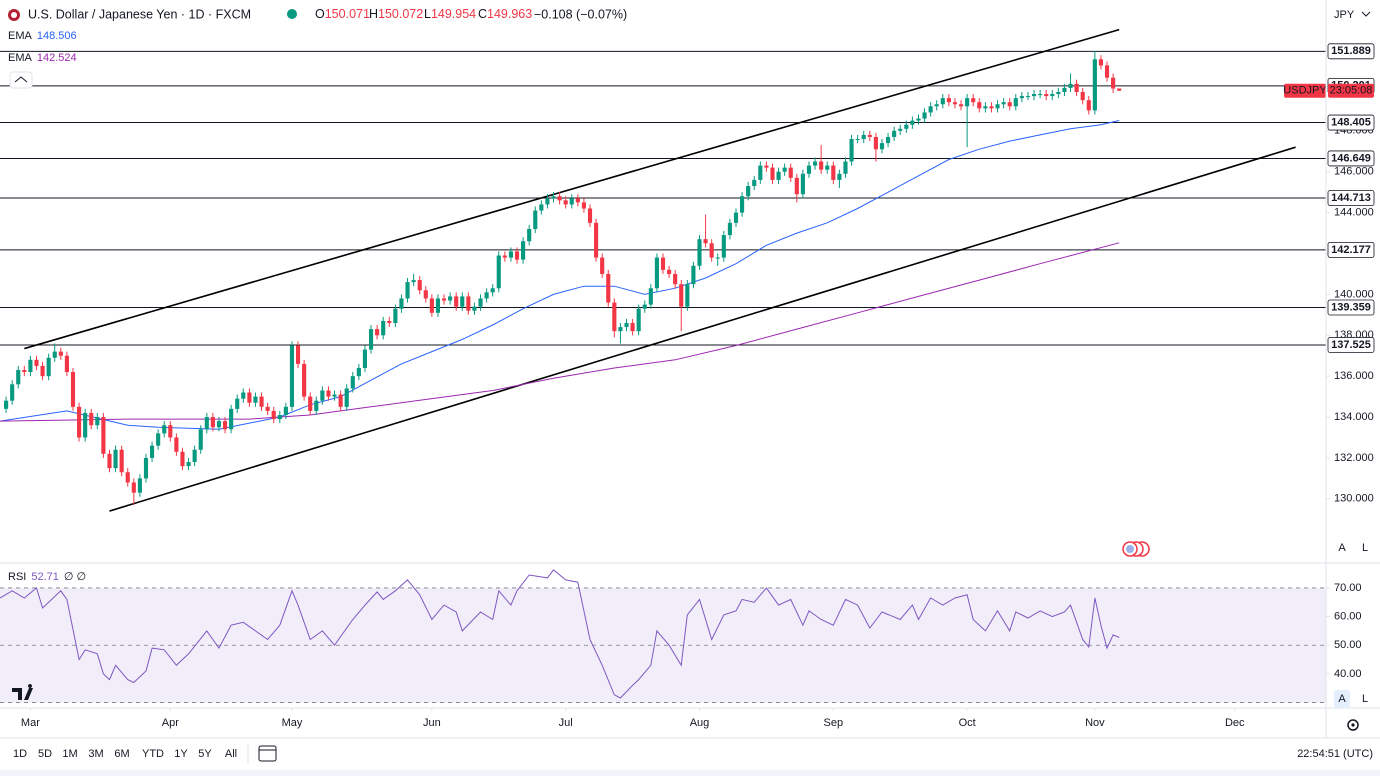  I want to click on rsi-tick-label: 50.00, so click(1348, 645).